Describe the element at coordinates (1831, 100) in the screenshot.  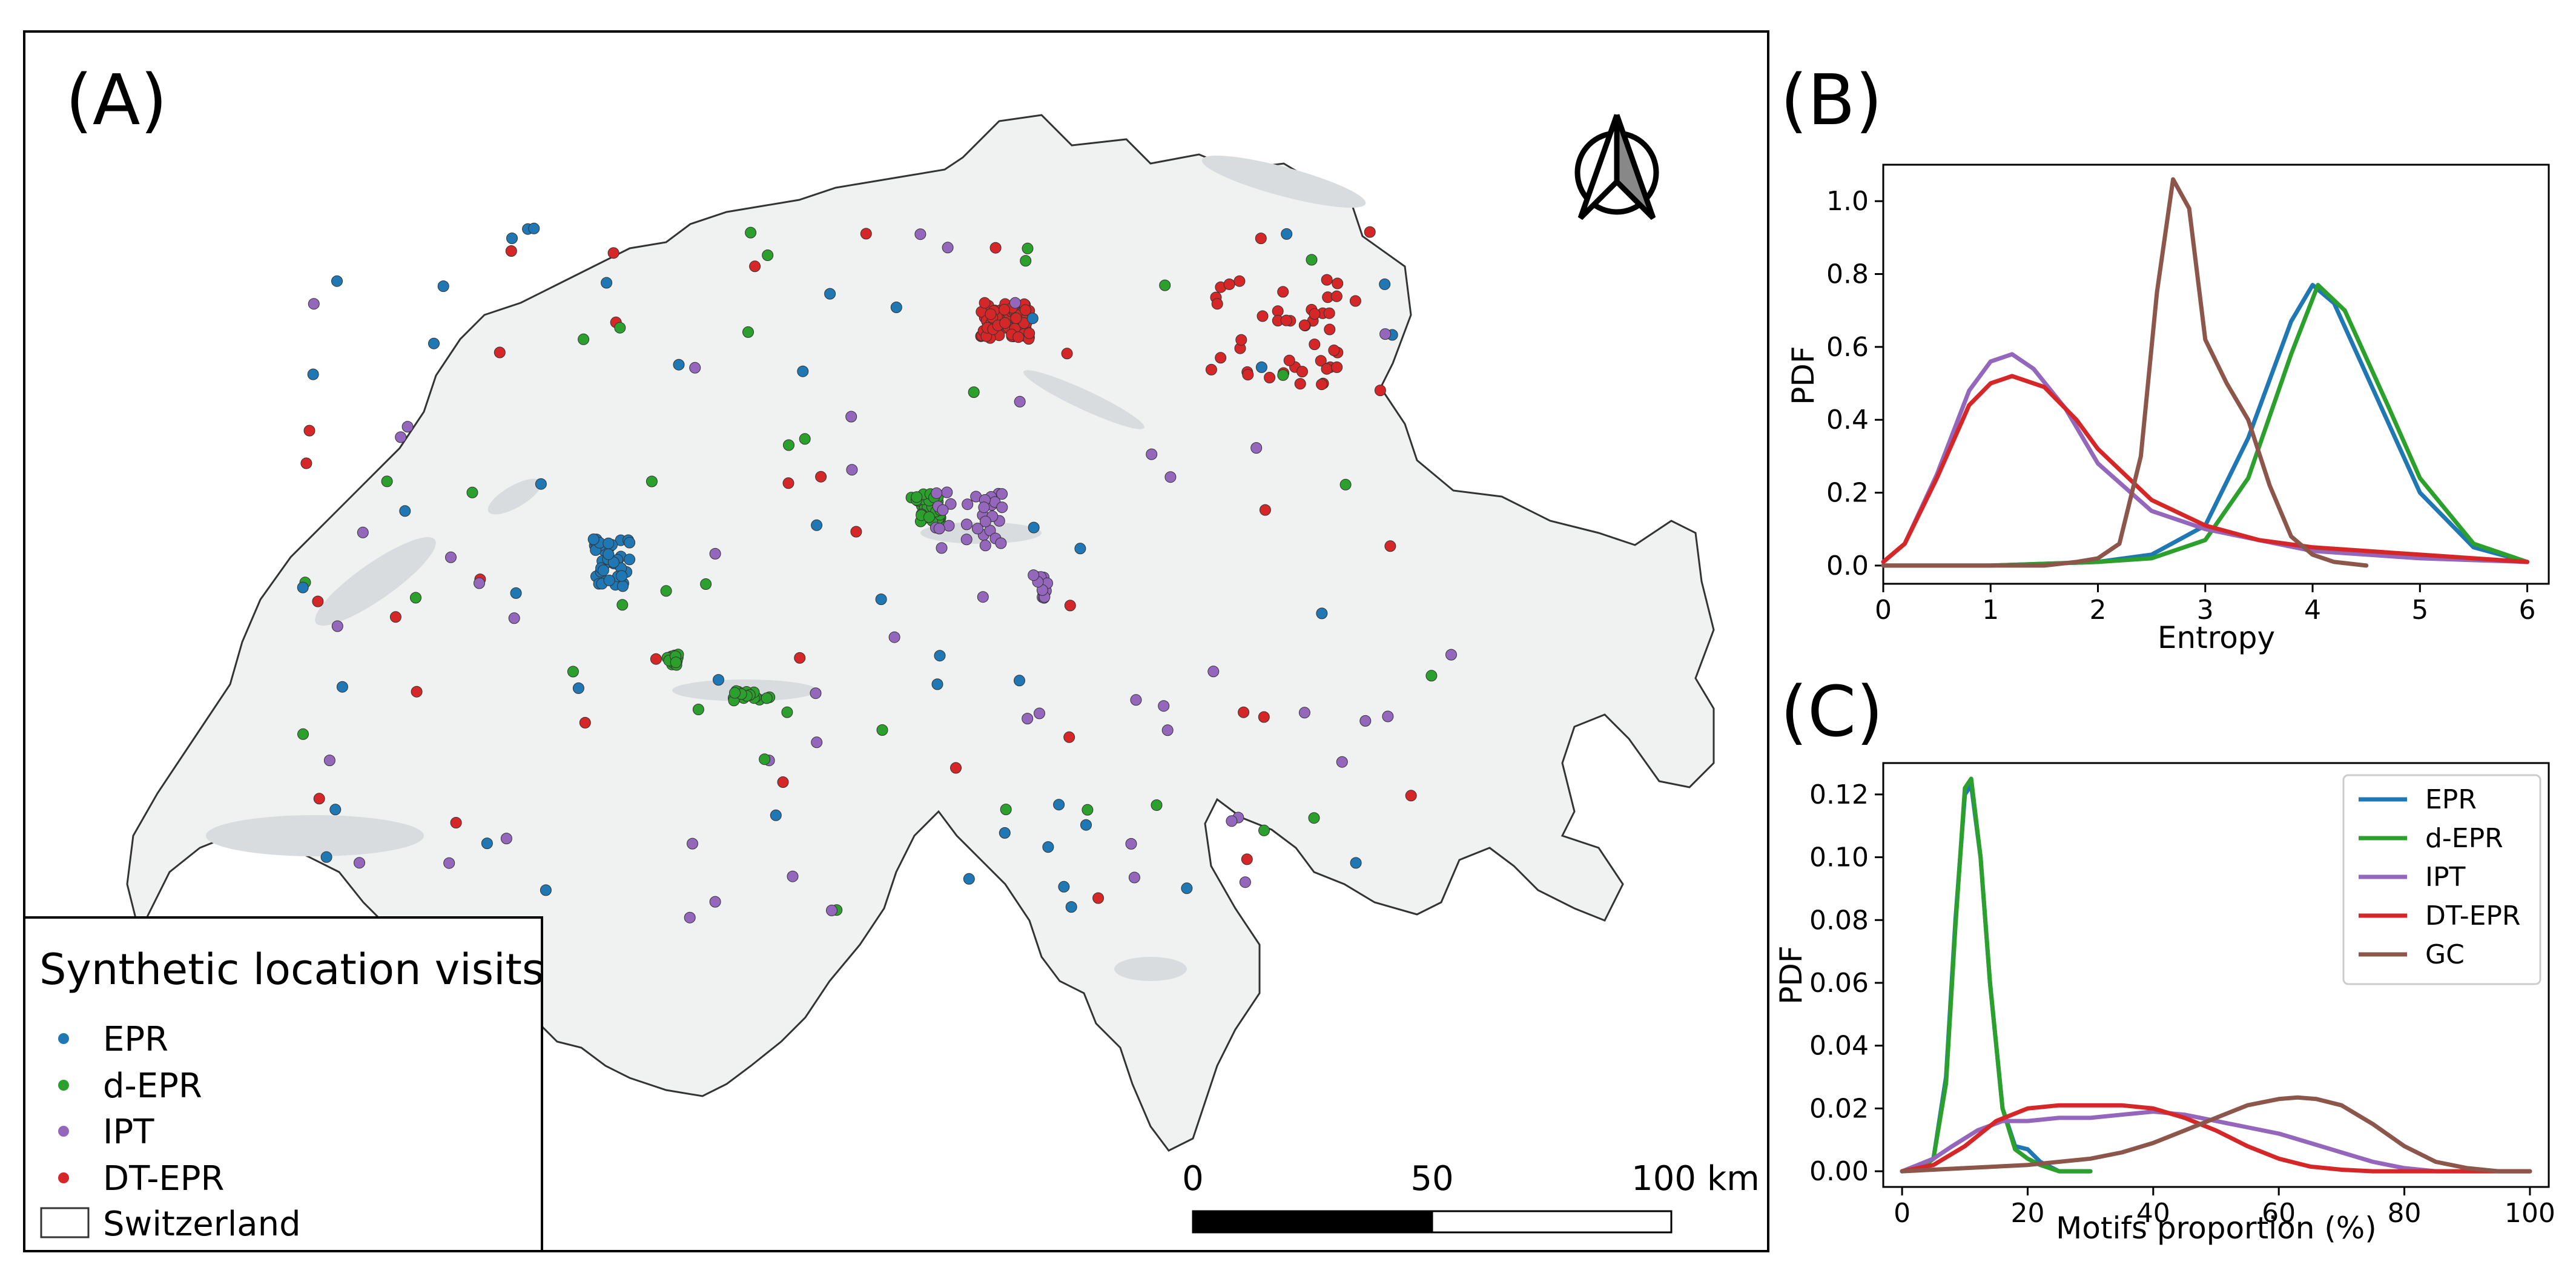
I see `panel-label-b: (B)` at that location.